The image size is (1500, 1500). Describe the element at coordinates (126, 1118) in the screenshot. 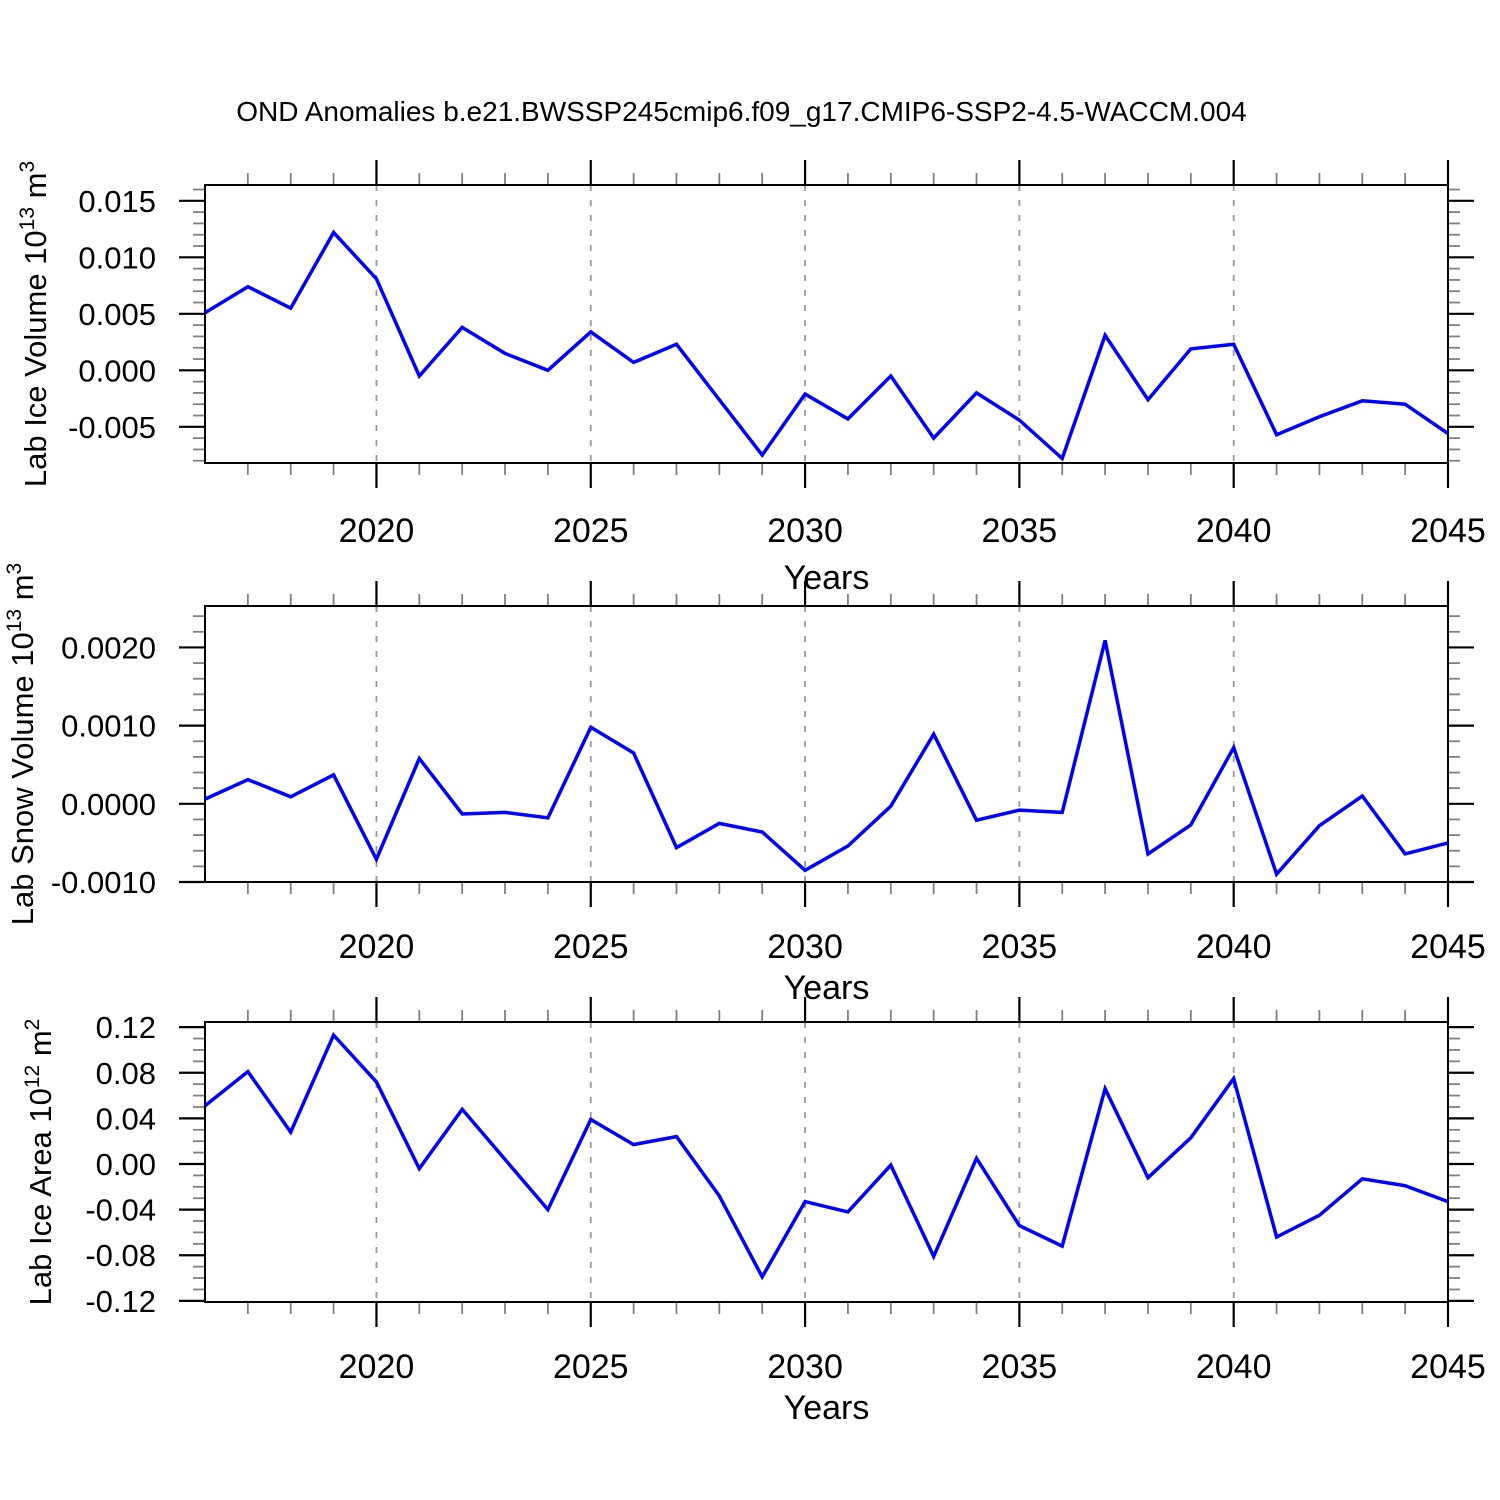

I see `y-tick-label: 0.04` at that location.